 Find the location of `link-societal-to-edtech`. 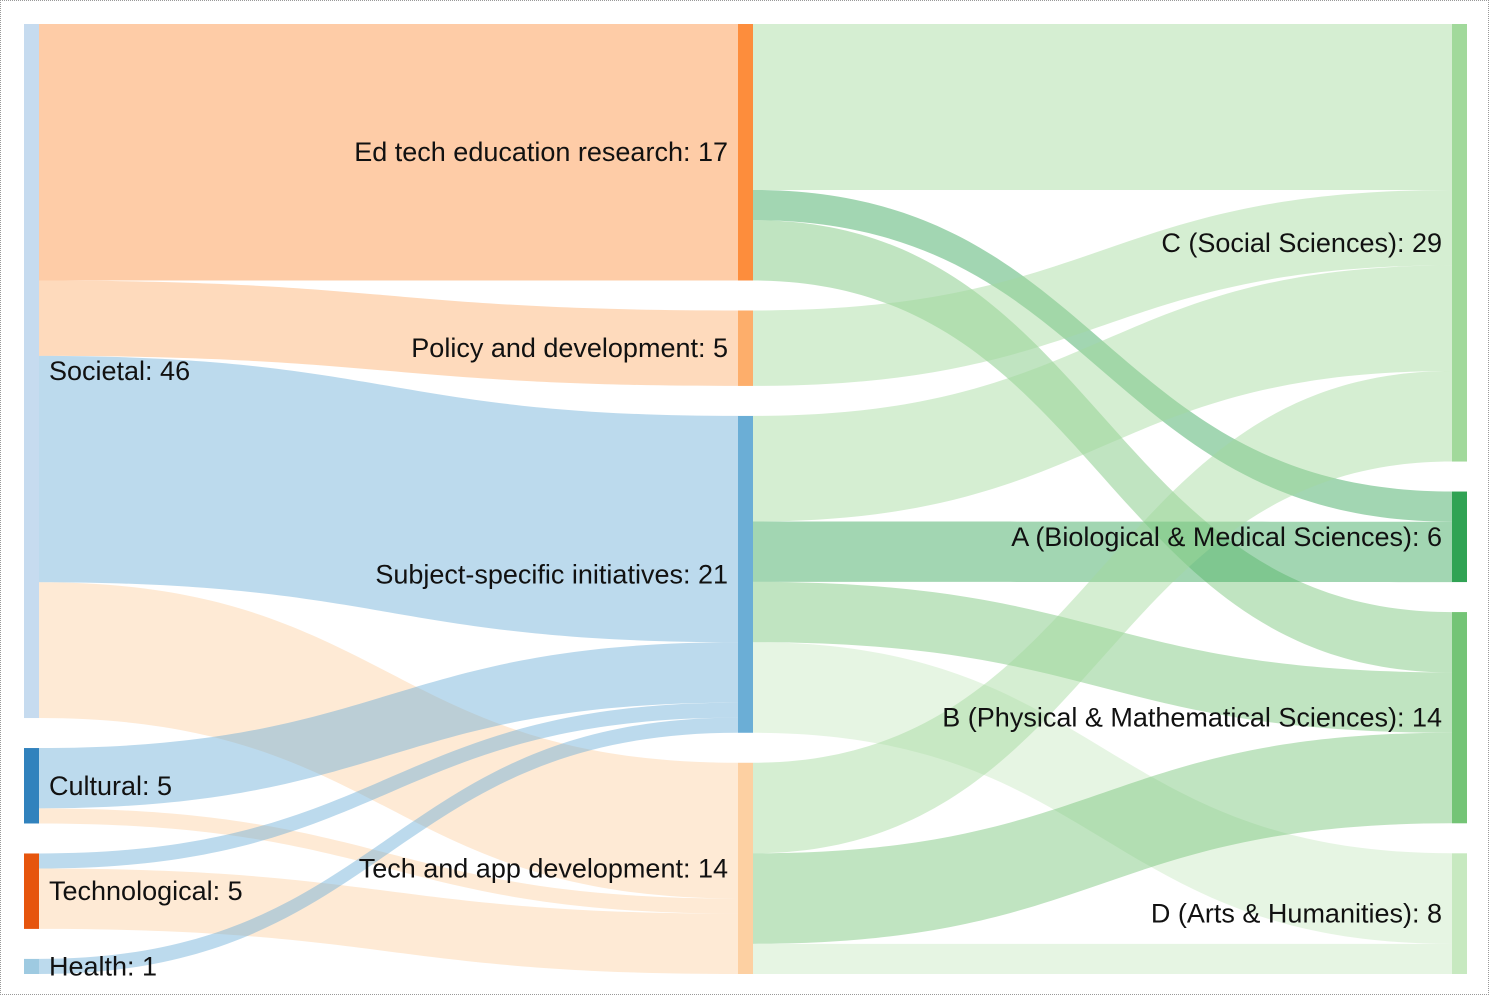

link-societal-to-edtech is located at coordinates (388, 152).